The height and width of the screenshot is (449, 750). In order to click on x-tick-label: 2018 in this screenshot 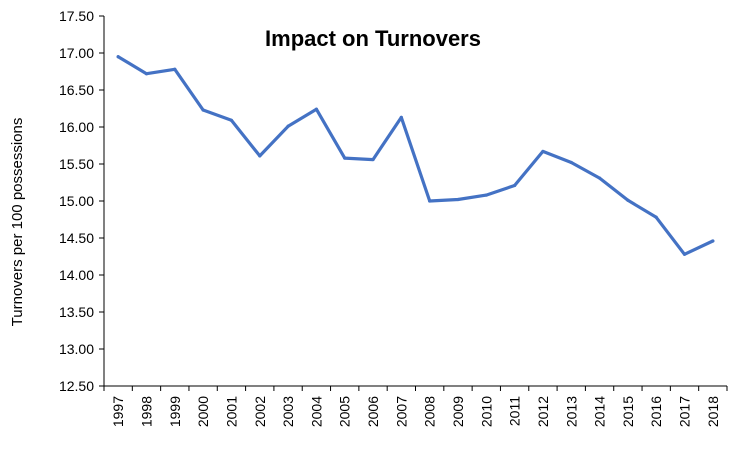, I will do `click(713, 411)`.